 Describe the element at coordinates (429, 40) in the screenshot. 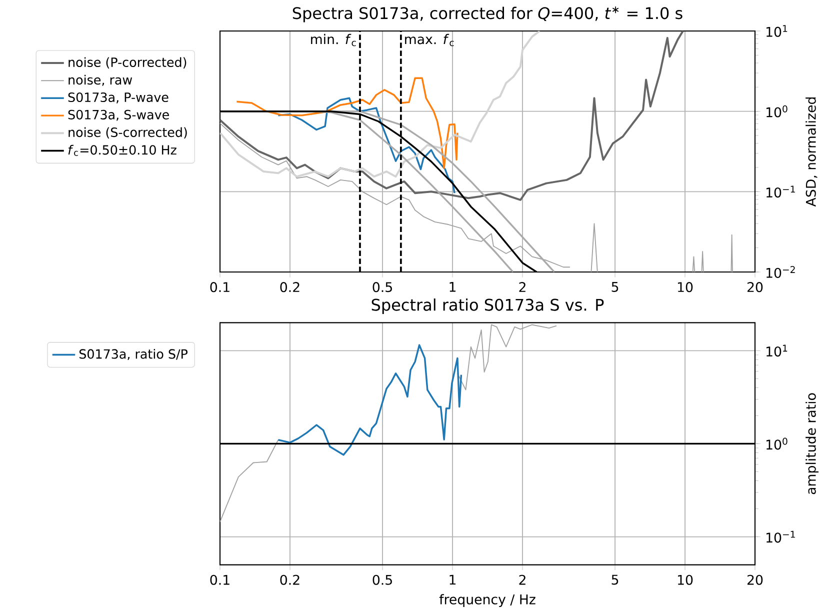

I see `ref-line-label: max. f$_{c}$` at that location.